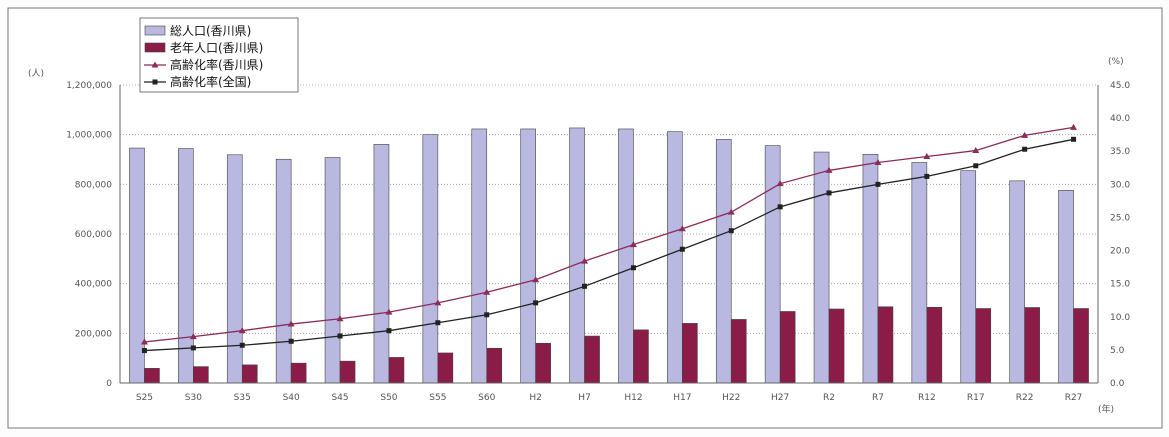 The height and width of the screenshot is (437, 1169). I want to click on right-tick-label: 5.0, so click(1117, 351).